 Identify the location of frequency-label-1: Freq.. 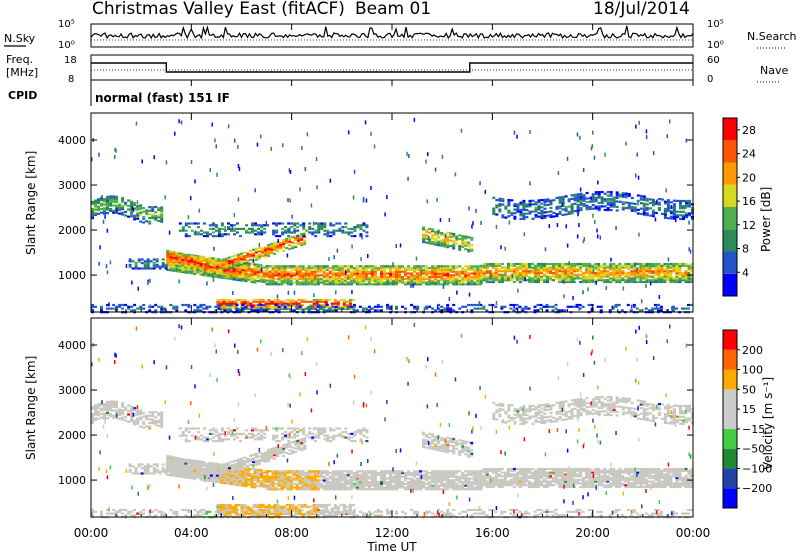
(19, 59).